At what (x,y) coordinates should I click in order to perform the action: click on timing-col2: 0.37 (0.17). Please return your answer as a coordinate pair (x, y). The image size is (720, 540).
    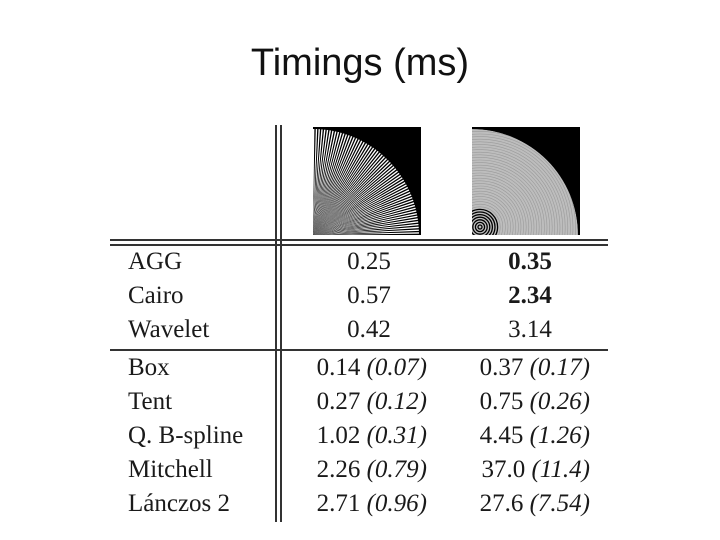
    Looking at the image, I should click on (534, 367).